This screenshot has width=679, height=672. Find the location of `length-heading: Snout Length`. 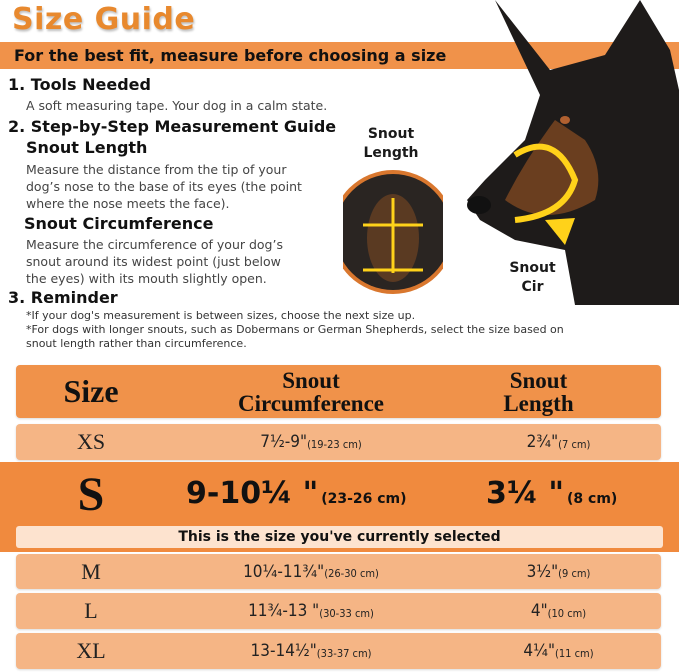

length-heading: Snout Length is located at coordinates (87, 147).